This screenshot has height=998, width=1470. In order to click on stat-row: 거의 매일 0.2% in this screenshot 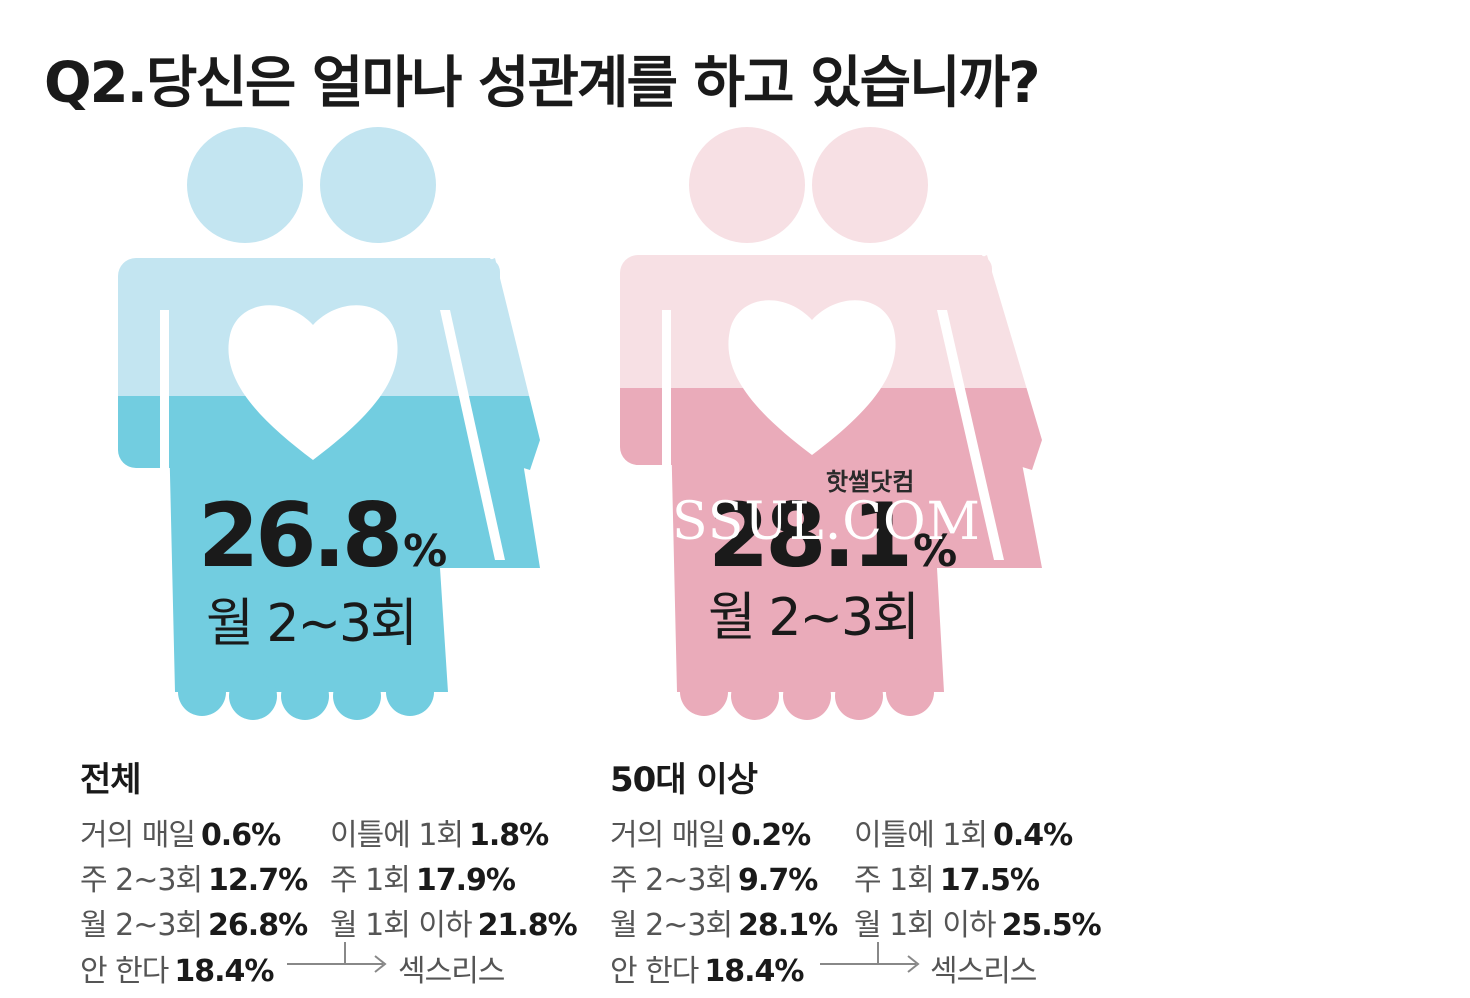, I will do `click(710, 835)`.